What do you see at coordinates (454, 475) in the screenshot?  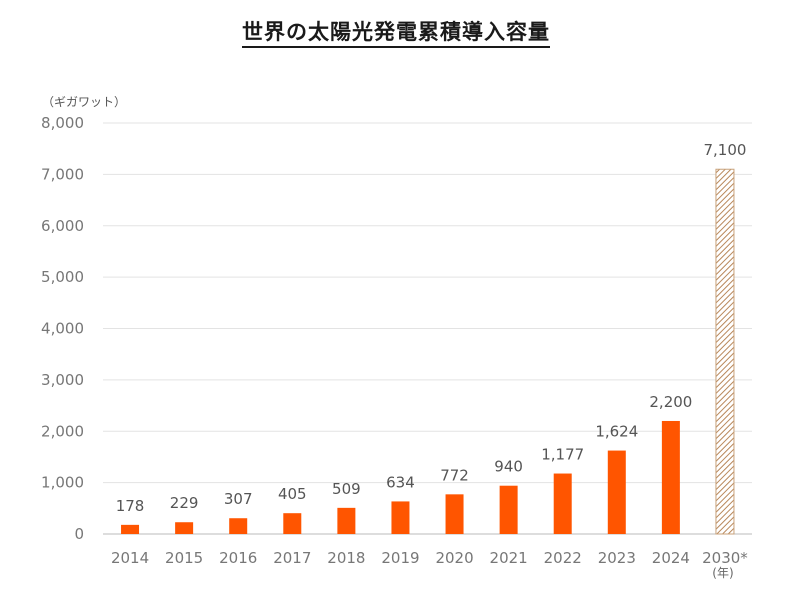 I see `data-label: 772` at bounding box center [454, 475].